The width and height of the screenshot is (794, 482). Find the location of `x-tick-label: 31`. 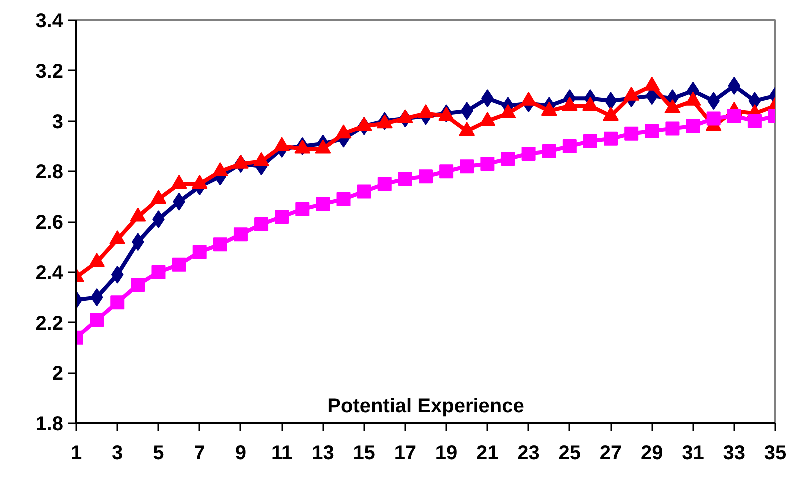

x-tick-label: 31 is located at coordinates (693, 453).